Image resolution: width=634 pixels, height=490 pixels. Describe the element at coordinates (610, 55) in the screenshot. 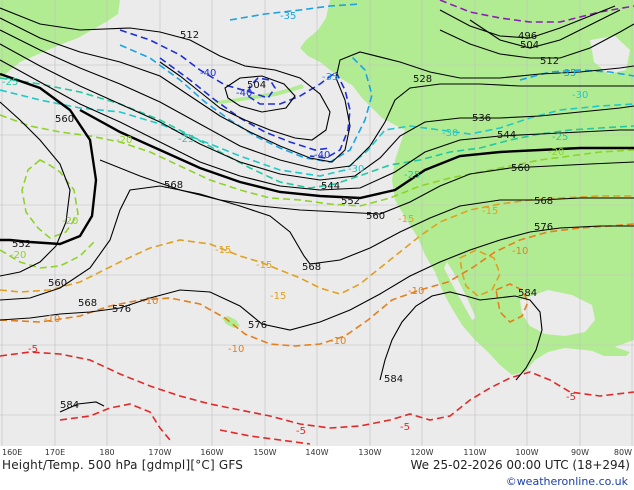

I see `hudson-bay` at that location.